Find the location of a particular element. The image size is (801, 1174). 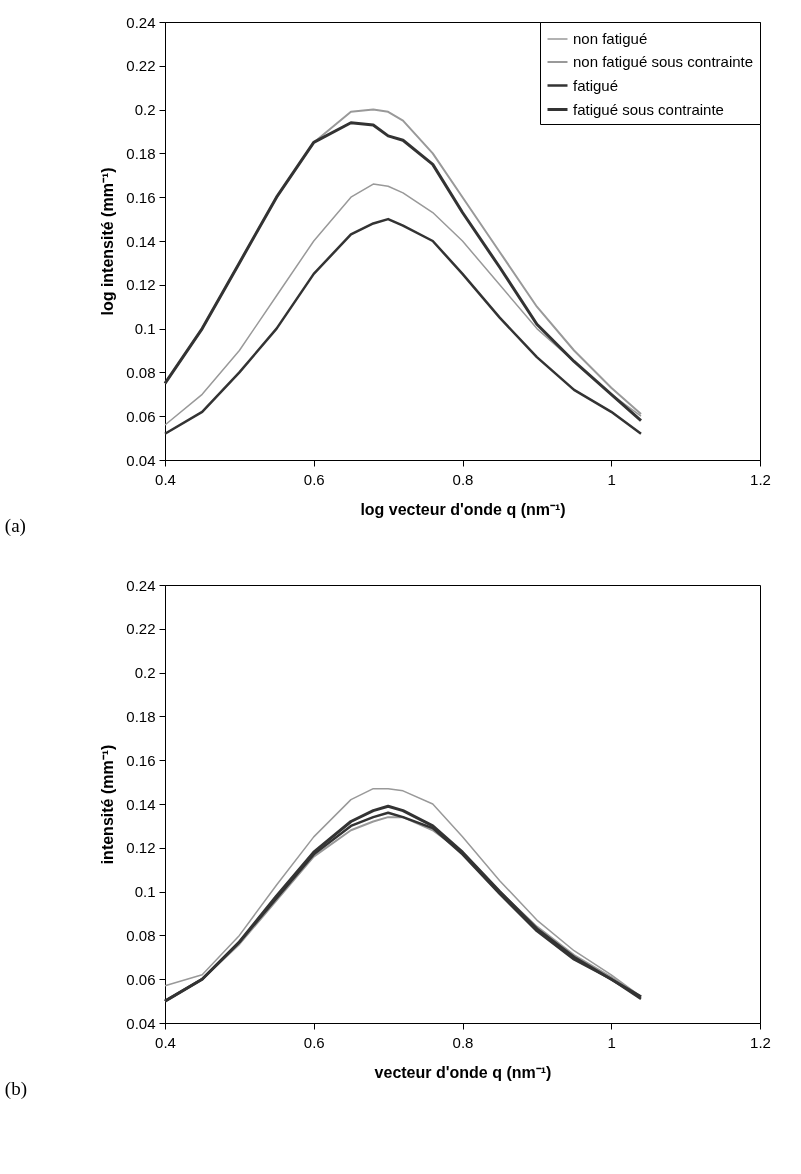

x-axis-title: log vecteur d'onde q (nm⁻¹) is located at coordinates (463, 509).